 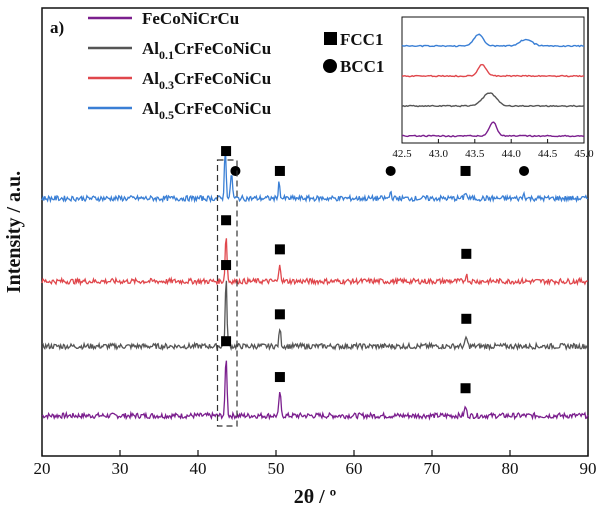 I want to click on inset-x-tick-label: 42.5, so click(x=402, y=154).